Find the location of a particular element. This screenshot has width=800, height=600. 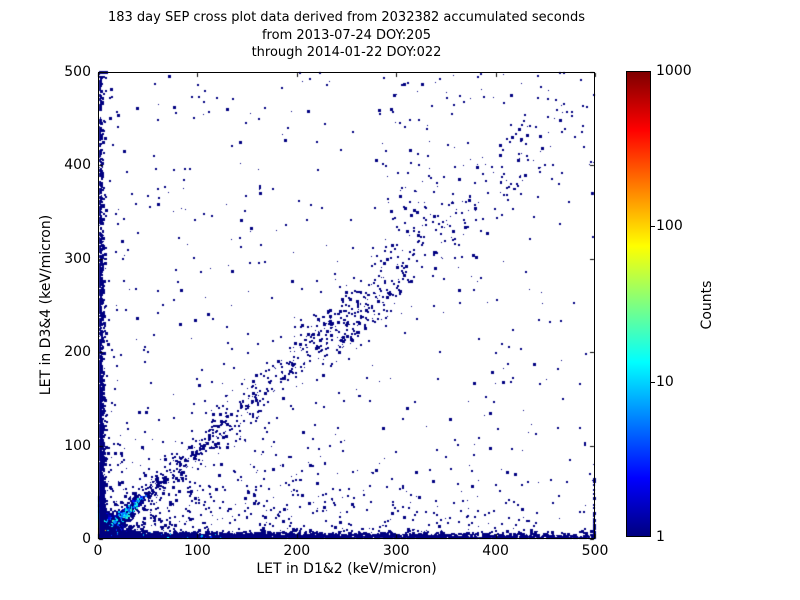

y-axis-label: LET in D3&4 (keV/micron) is located at coordinates (46, 305).